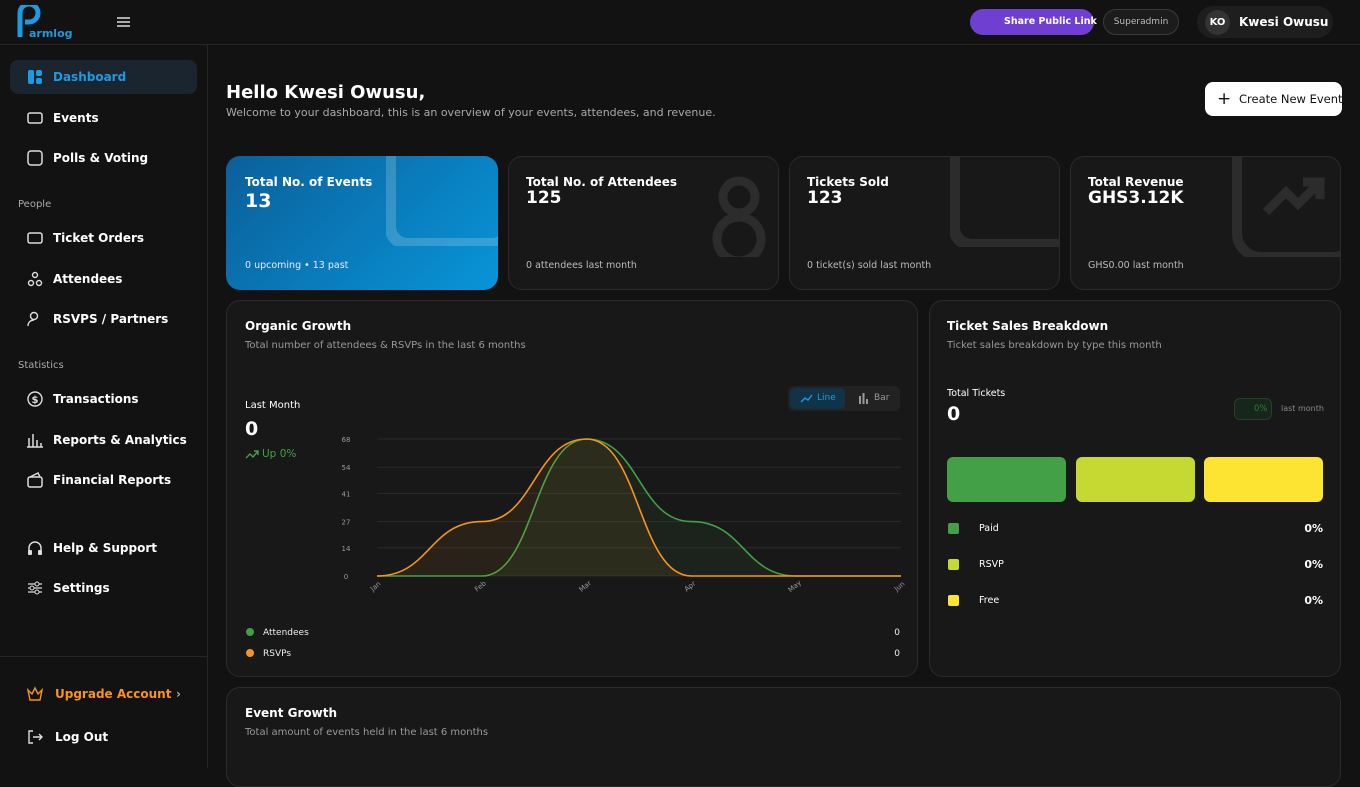 The width and height of the screenshot is (1360, 787). I want to click on y-tick-label: 54, so click(346, 468).